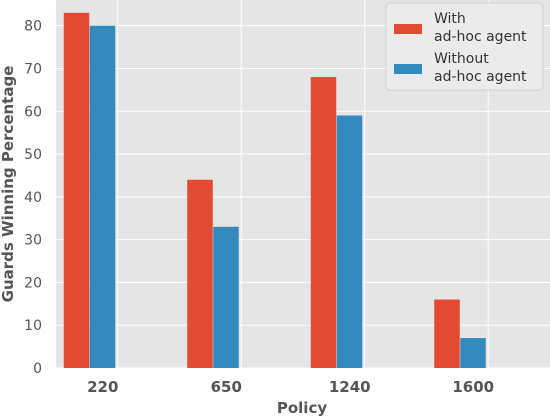 The height and width of the screenshot is (417, 550). What do you see at coordinates (450, 19) in the screenshot?
I see `legend-label: With` at bounding box center [450, 19].